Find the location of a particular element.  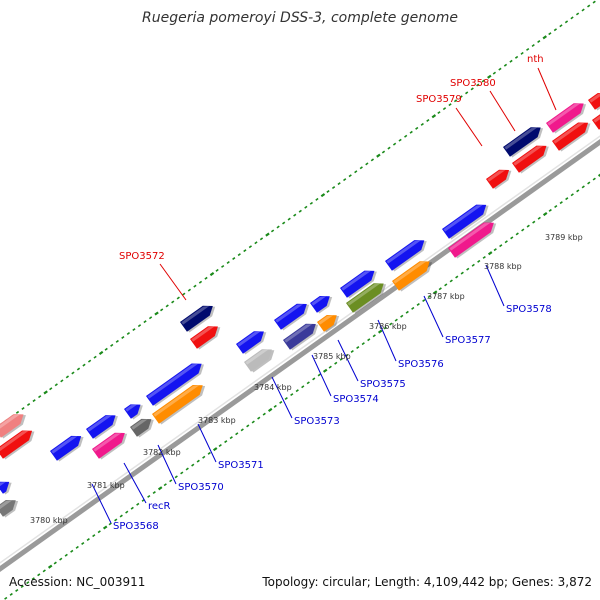

gene-red-c is located at coordinates (530, 159).